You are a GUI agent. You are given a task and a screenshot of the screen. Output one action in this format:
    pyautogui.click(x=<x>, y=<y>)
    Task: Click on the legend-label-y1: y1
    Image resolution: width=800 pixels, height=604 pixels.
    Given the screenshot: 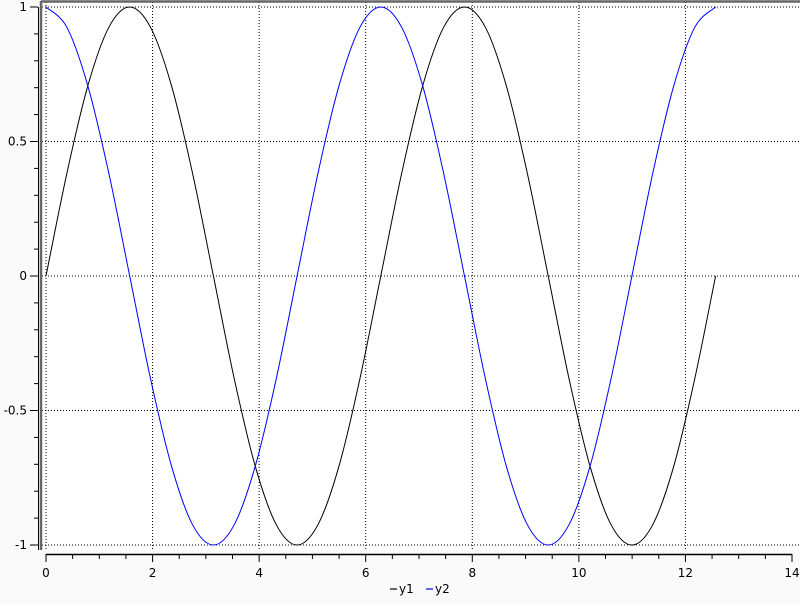 What is the action you would take?
    pyautogui.click(x=406, y=589)
    